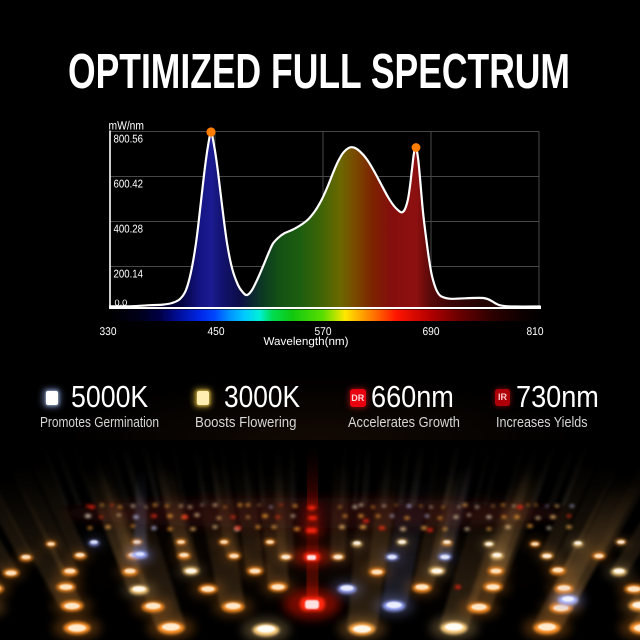  What do you see at coordinates (129, 275) in the screenshot?
I see `svg-text: 200.14` at bounding box center [129, 275].